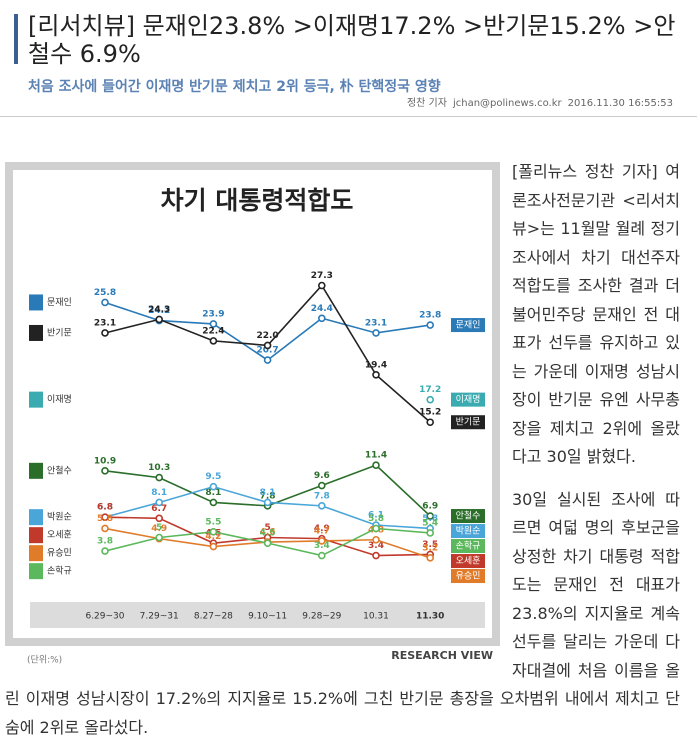  I want to click on data-label: 5.4, so click(430, 523).